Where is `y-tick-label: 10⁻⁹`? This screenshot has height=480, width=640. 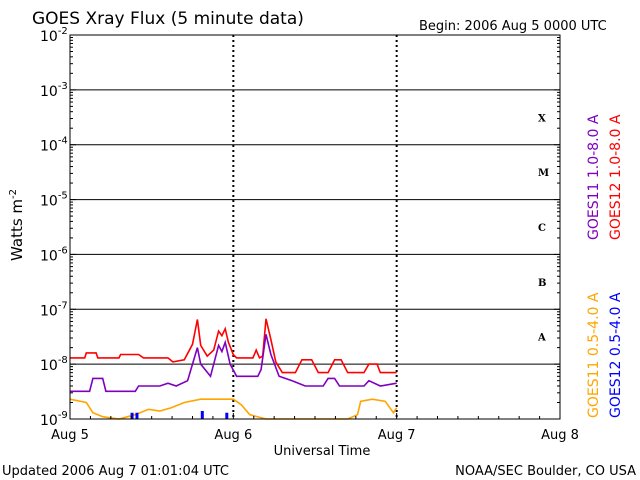
y-tick-label: 10⁻⁹ is located at coordinates (54, 419).